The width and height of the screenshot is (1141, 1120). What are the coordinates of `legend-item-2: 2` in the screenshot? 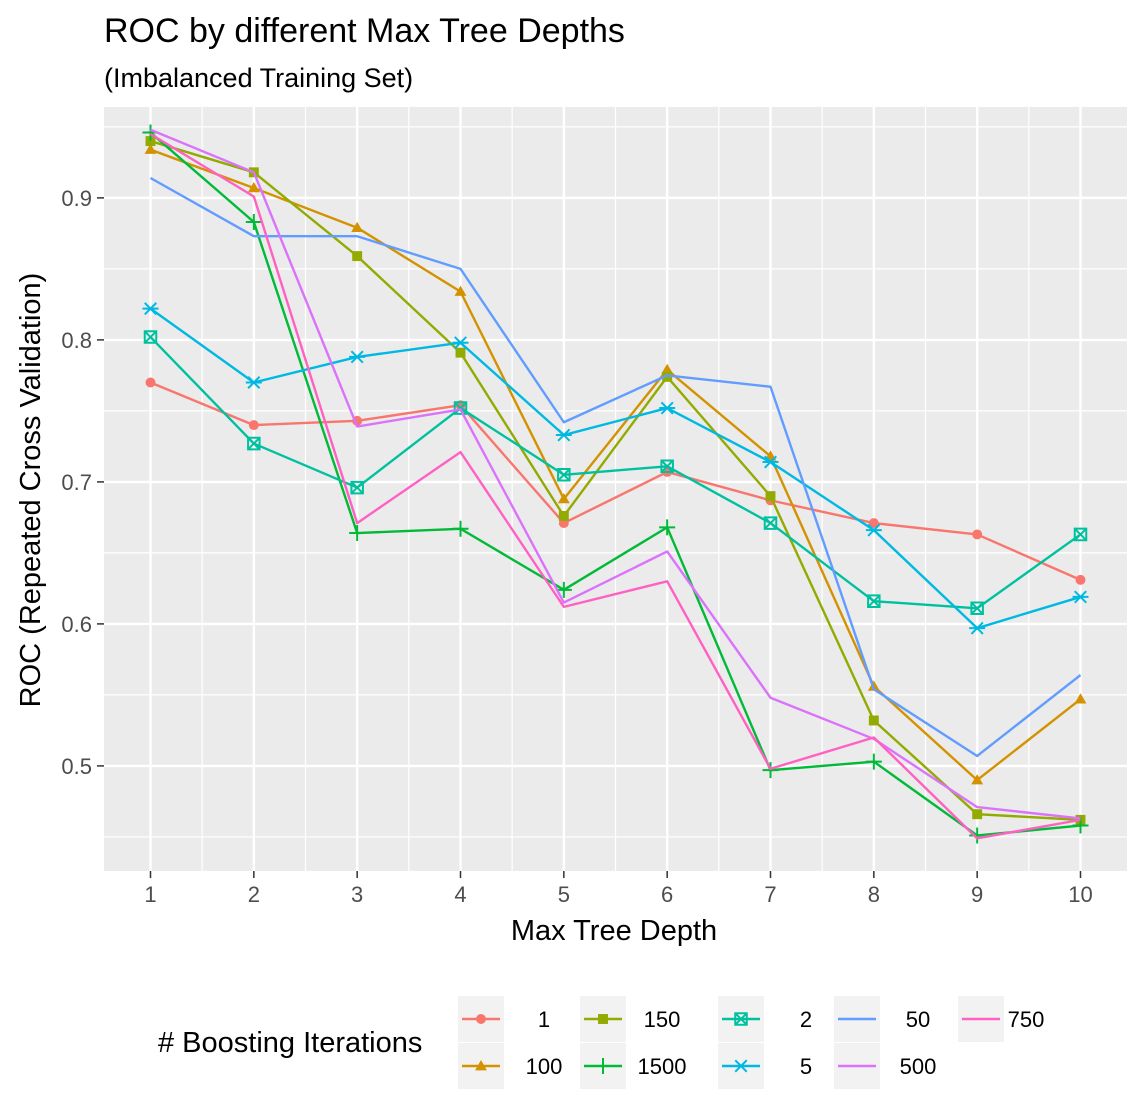 It's located at (765, 1019).